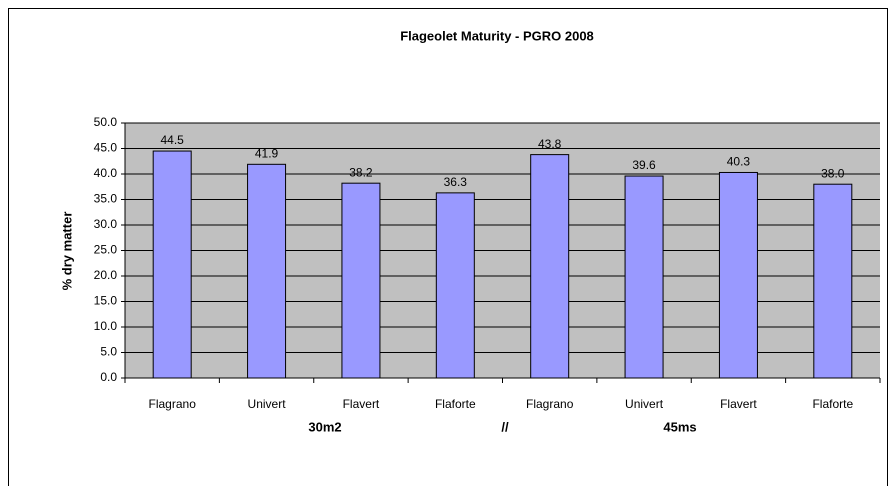 The width and height of the screenshot is (890, 486). Describe the element at coordinates (679, 426) in the screenshot. I see `x-axis-title: 45ms` at that location.